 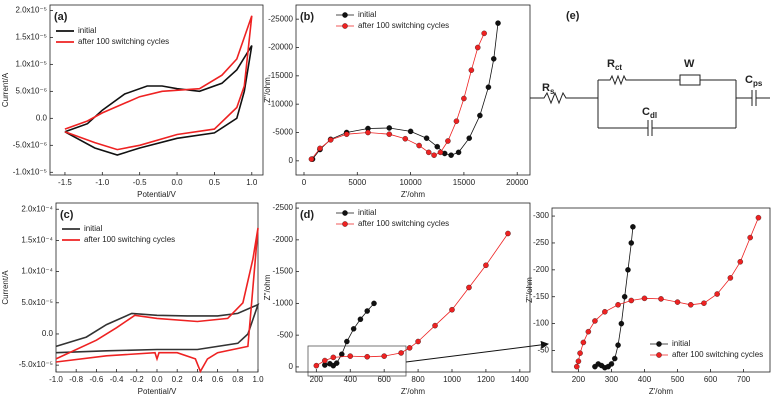 I want to click on y-tick-label: -2000, so click(x=283, y=239).